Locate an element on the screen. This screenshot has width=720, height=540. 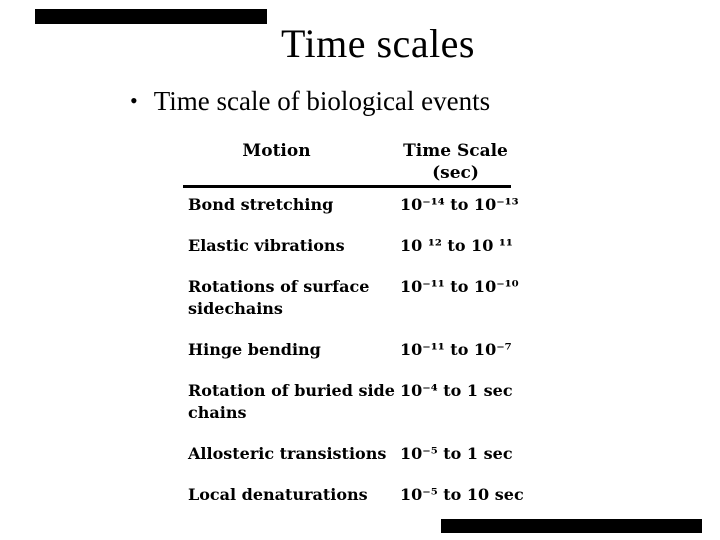
redaction-bar-top is located at coordinates (151, 16).